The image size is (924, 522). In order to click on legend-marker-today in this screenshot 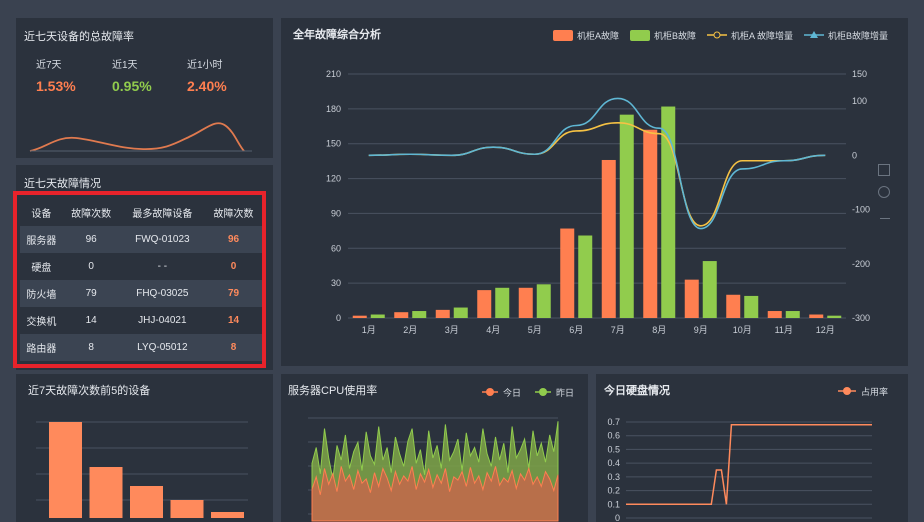, I will do `click(490, 392)`.